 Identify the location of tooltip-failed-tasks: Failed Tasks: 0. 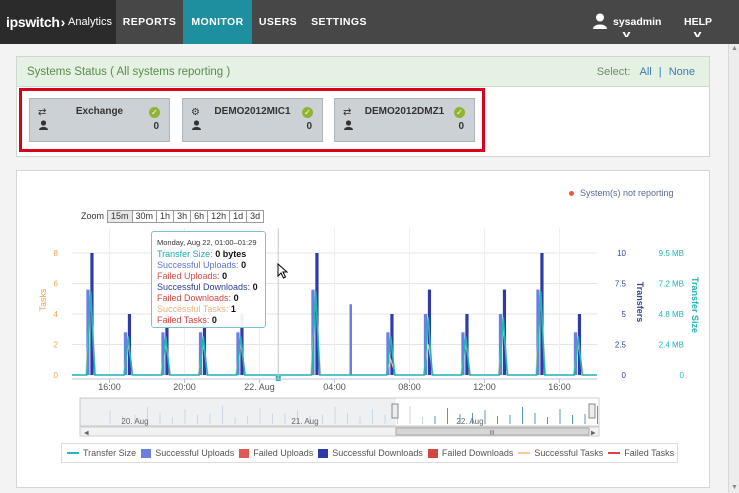
(187, 320).